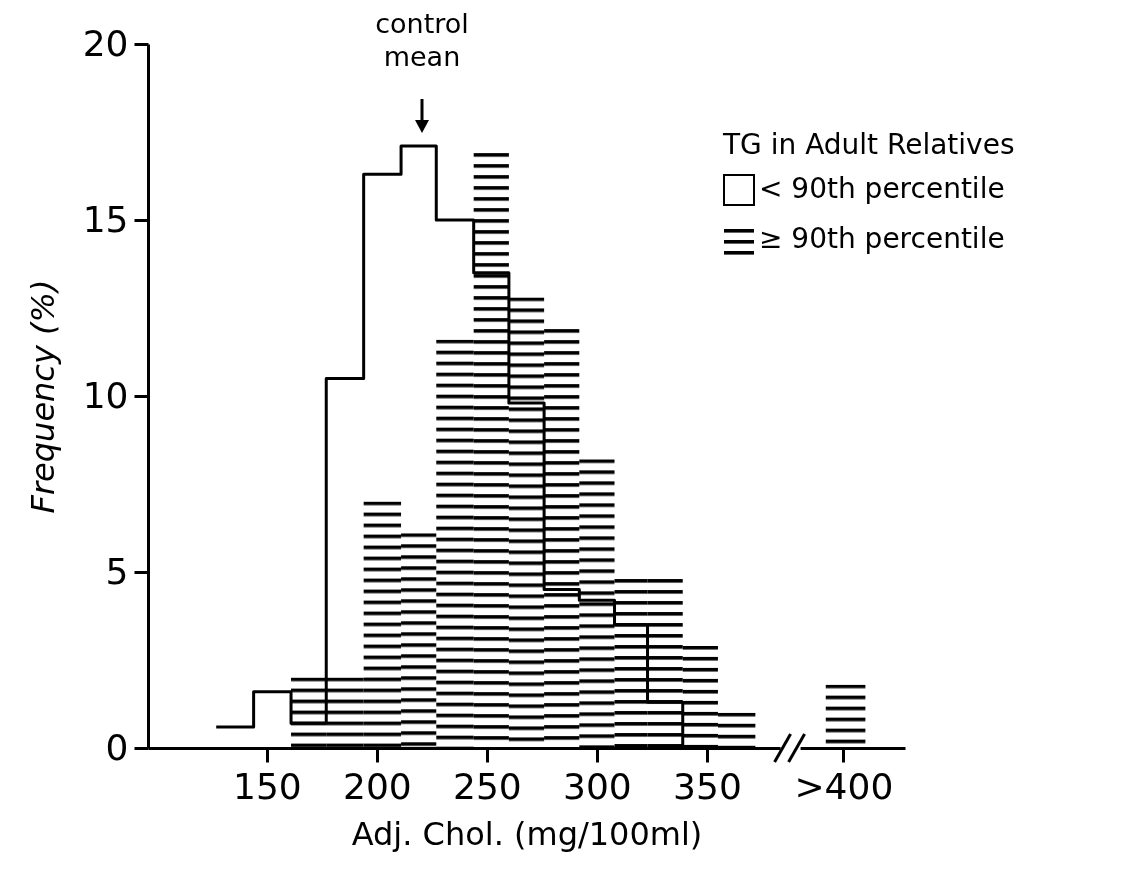 Image resolution: width=1143 pixels, height=888 pixels. I want to click on y-tick-label: 5, so click(117, 571).